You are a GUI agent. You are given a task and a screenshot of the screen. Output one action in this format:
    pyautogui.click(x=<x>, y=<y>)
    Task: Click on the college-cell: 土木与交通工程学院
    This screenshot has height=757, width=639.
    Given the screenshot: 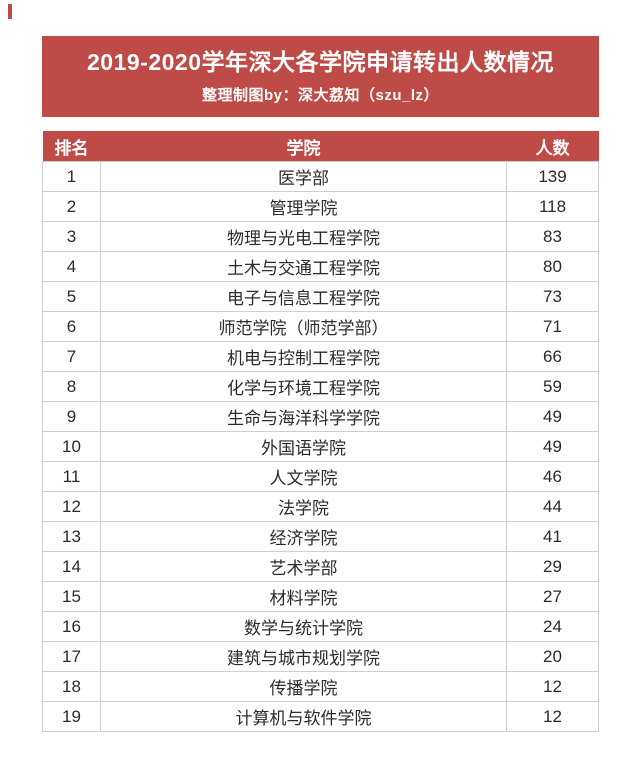 What is the action you would take?
    pyautogui.click(x=303, y=267)
    